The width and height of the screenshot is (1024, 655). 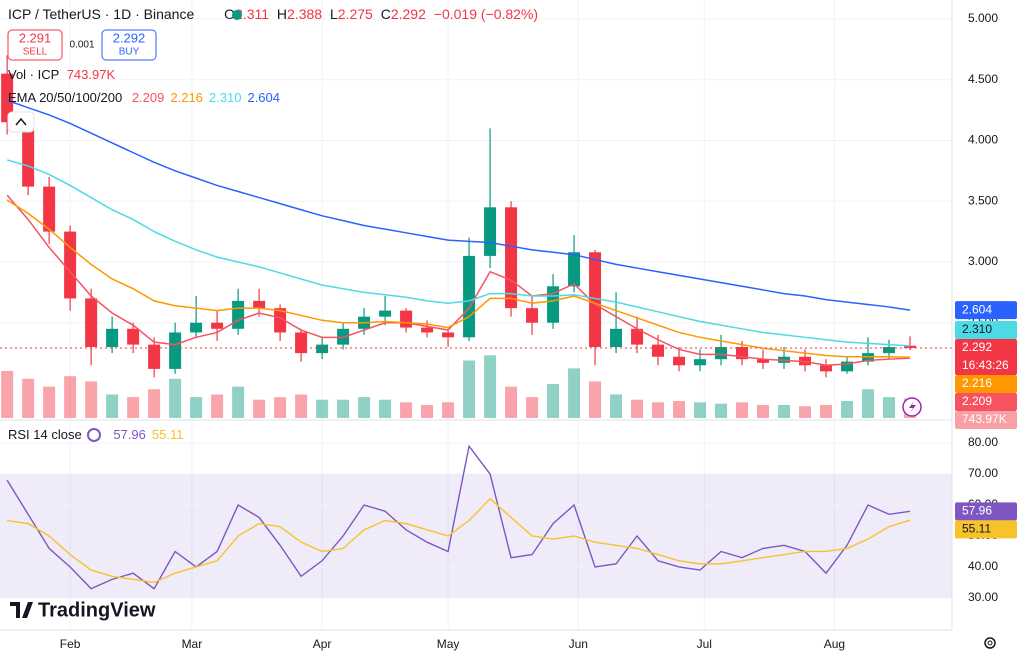 What do you see at coordinates (983, 140) in the screenshot?
I see `y-tick-label: 4.000` at bounding box center [983, 140].